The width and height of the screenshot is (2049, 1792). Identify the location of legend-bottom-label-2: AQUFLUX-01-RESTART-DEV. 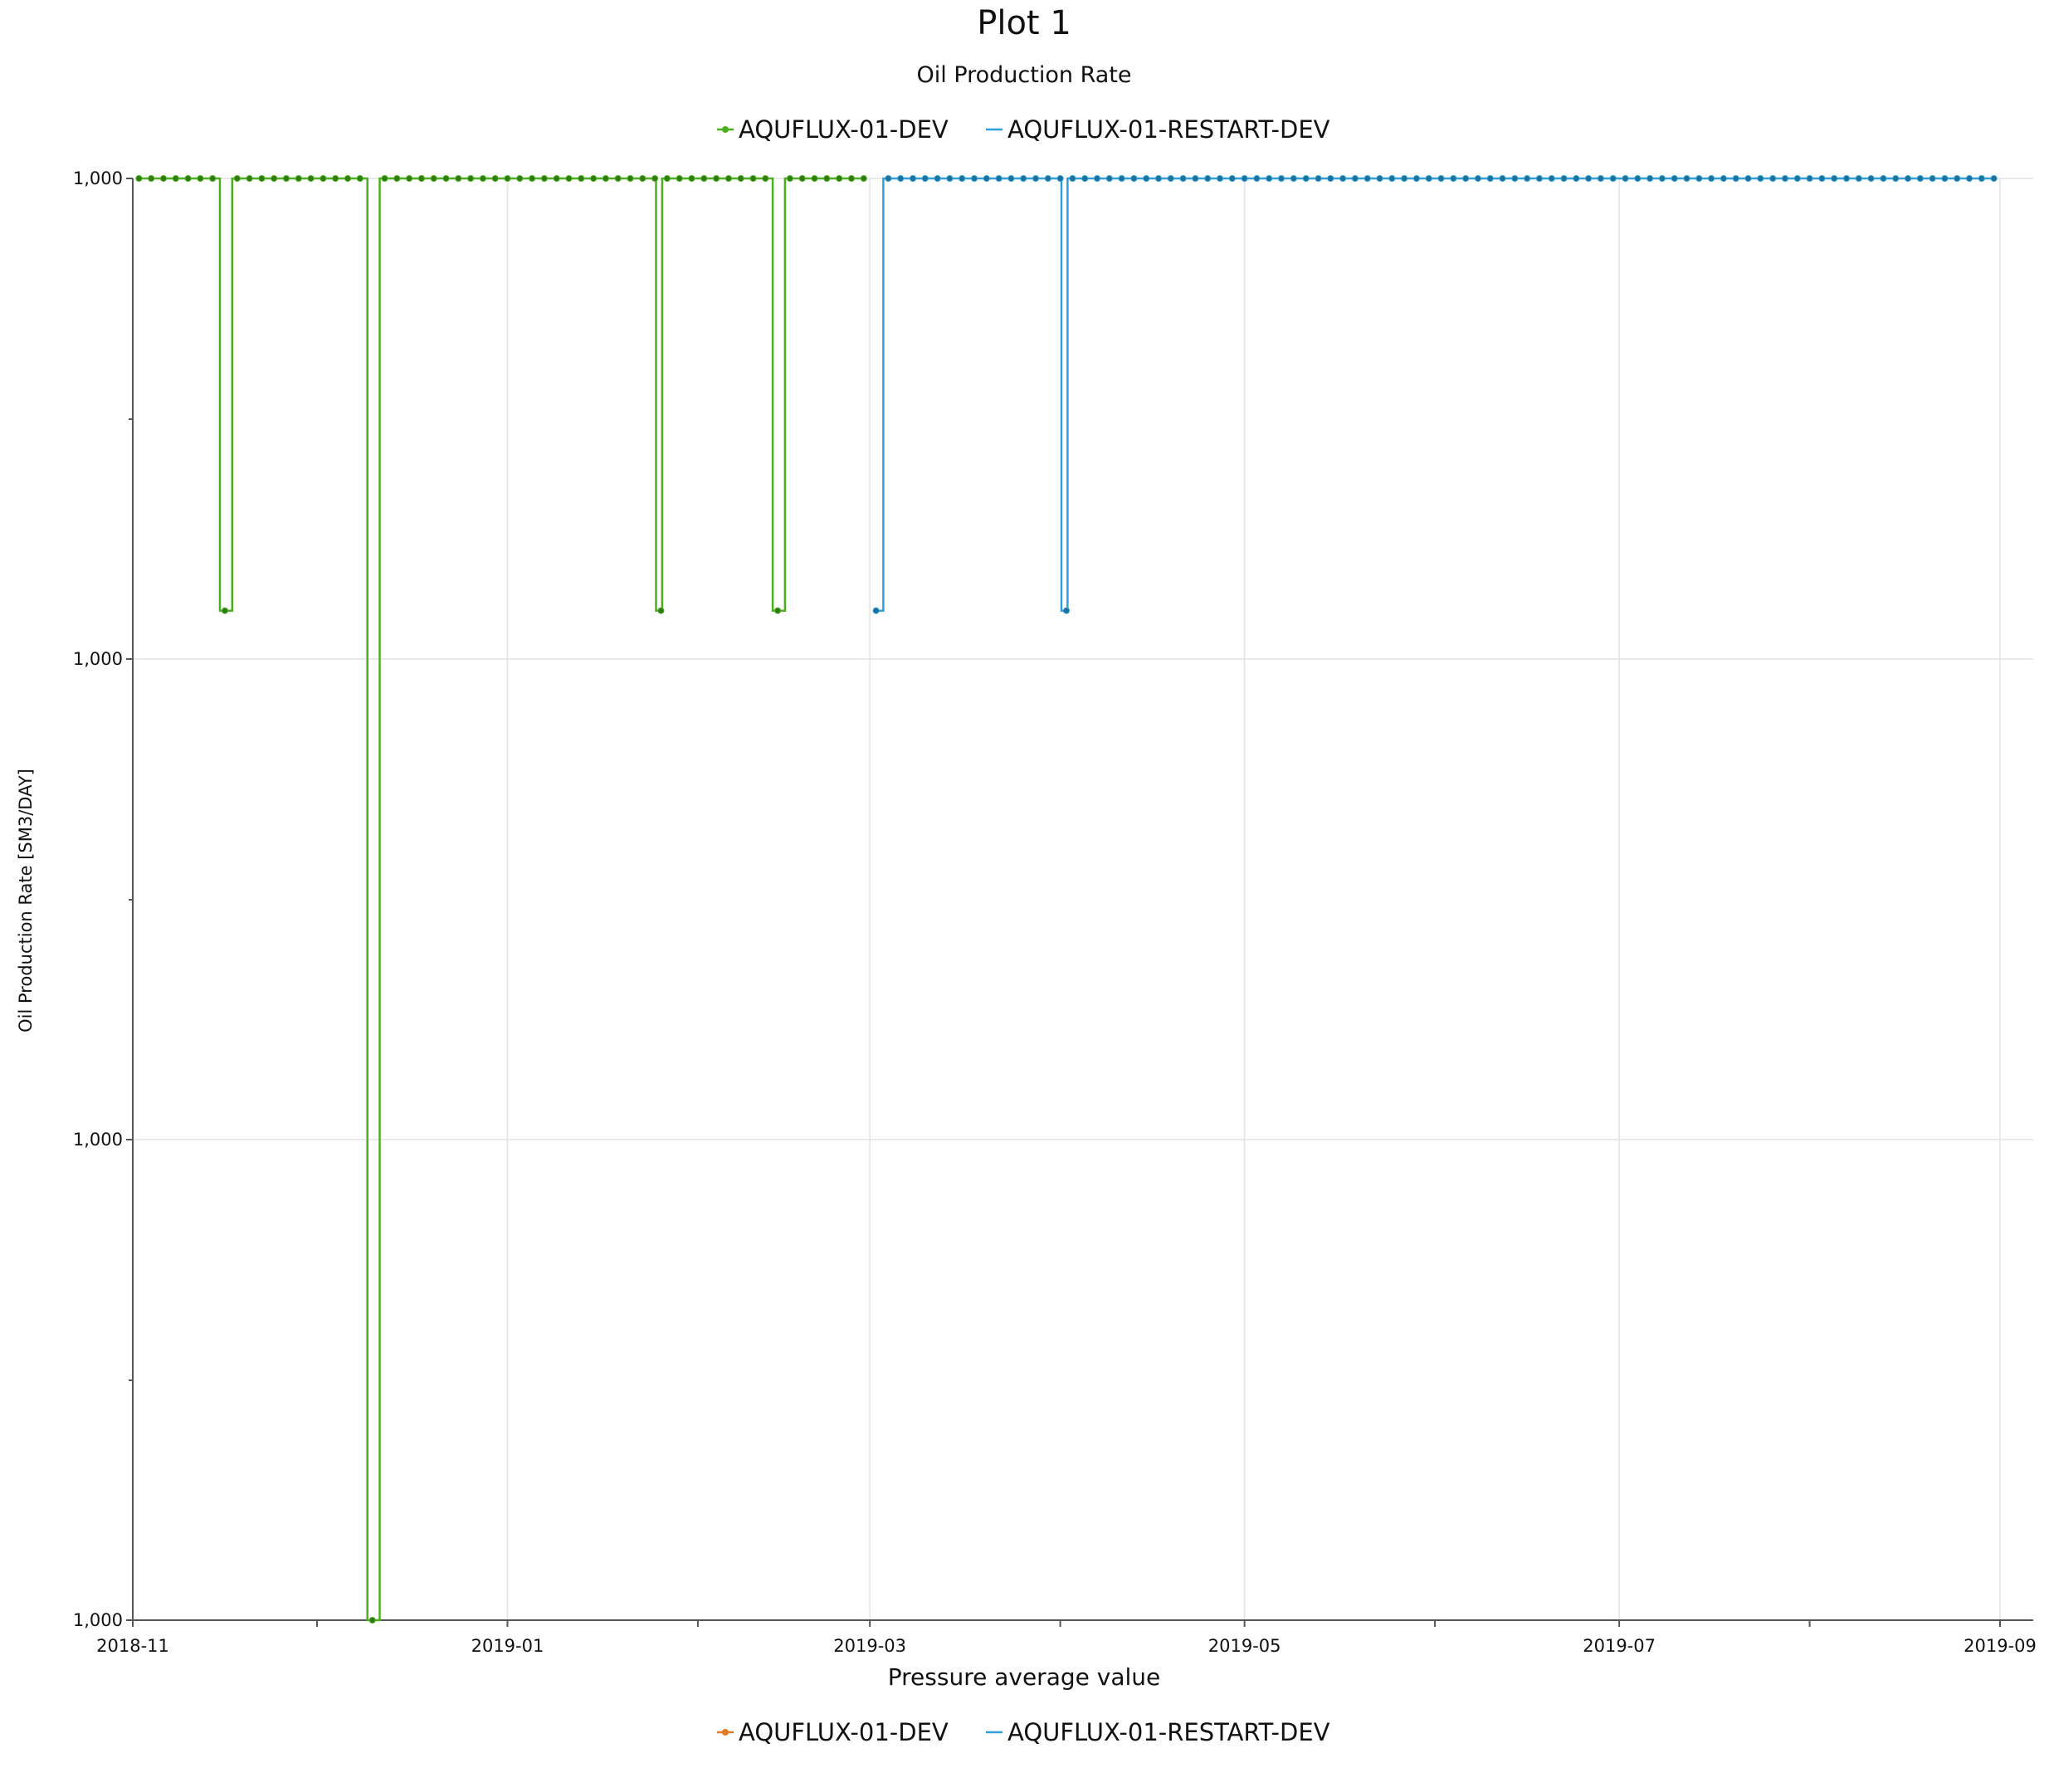
(1168, 1732).